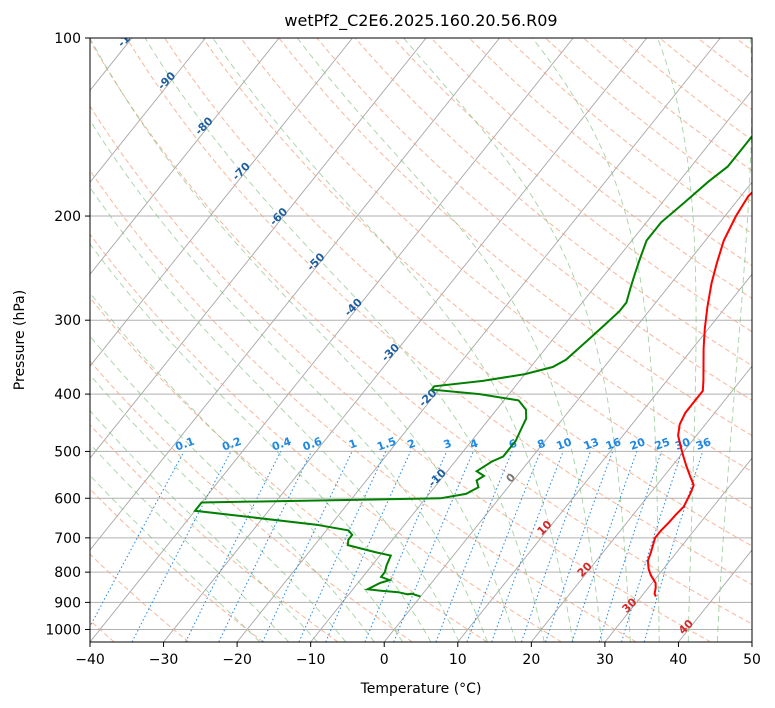 Image resolution: width=775 pixels, height=708 pixels. What do you see at coordinates (542, 444) in the screenshot?
I see `mixing-ratio-label: 8` at bounding box center [542, 444].